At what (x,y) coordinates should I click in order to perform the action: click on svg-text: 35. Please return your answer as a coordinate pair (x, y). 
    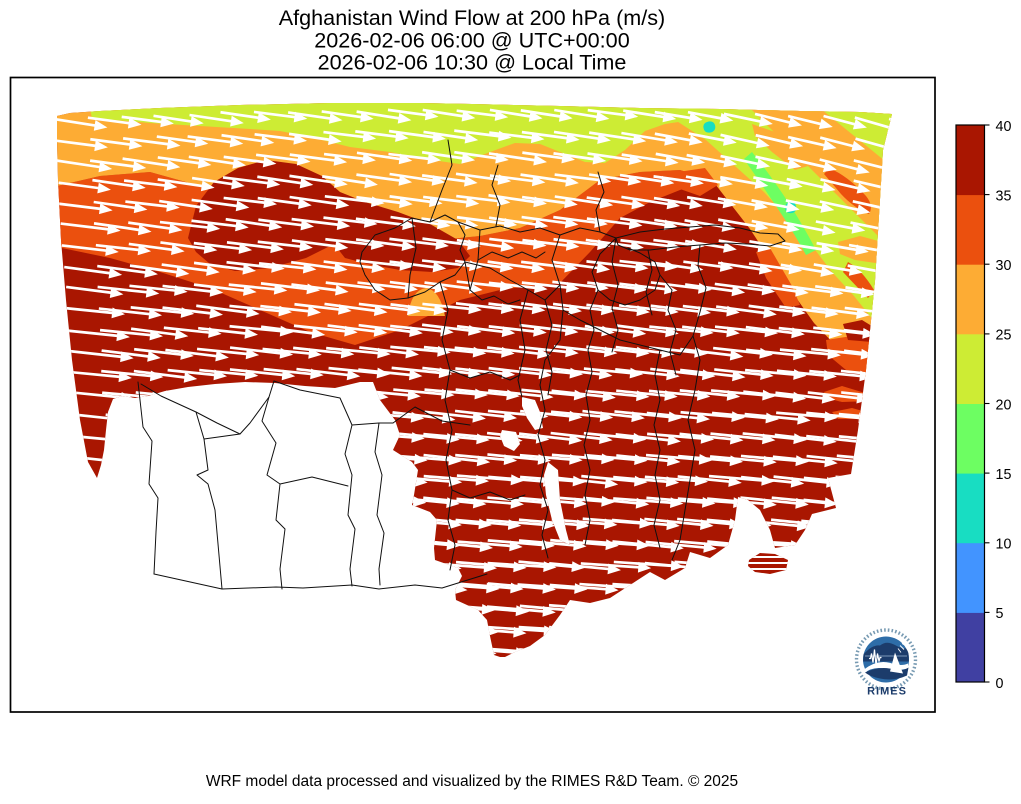
    Looking at the image, I should click on (1004, 196).